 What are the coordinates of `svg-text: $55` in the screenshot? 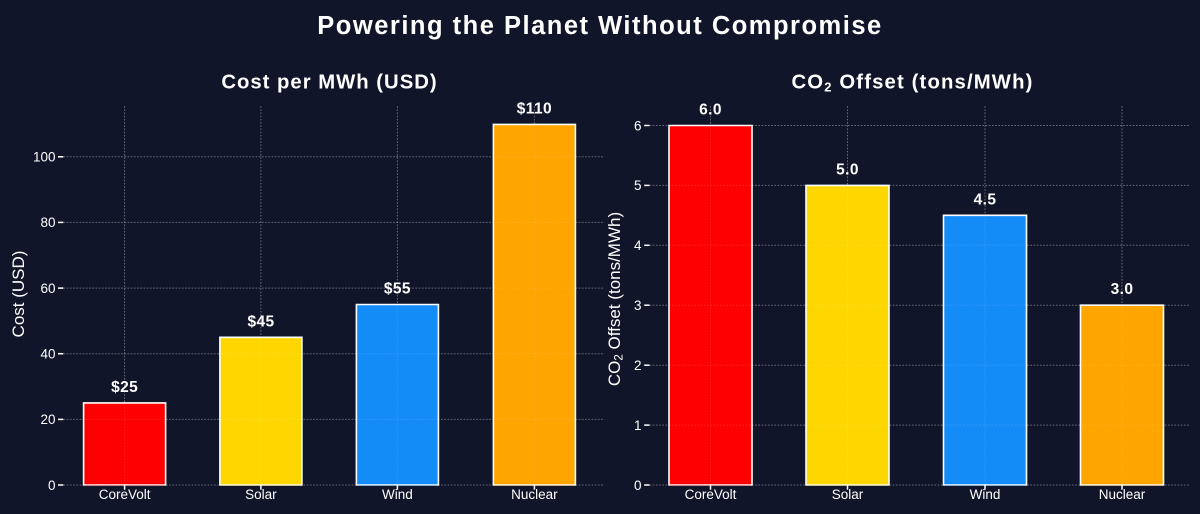 It's located at (397, 289).